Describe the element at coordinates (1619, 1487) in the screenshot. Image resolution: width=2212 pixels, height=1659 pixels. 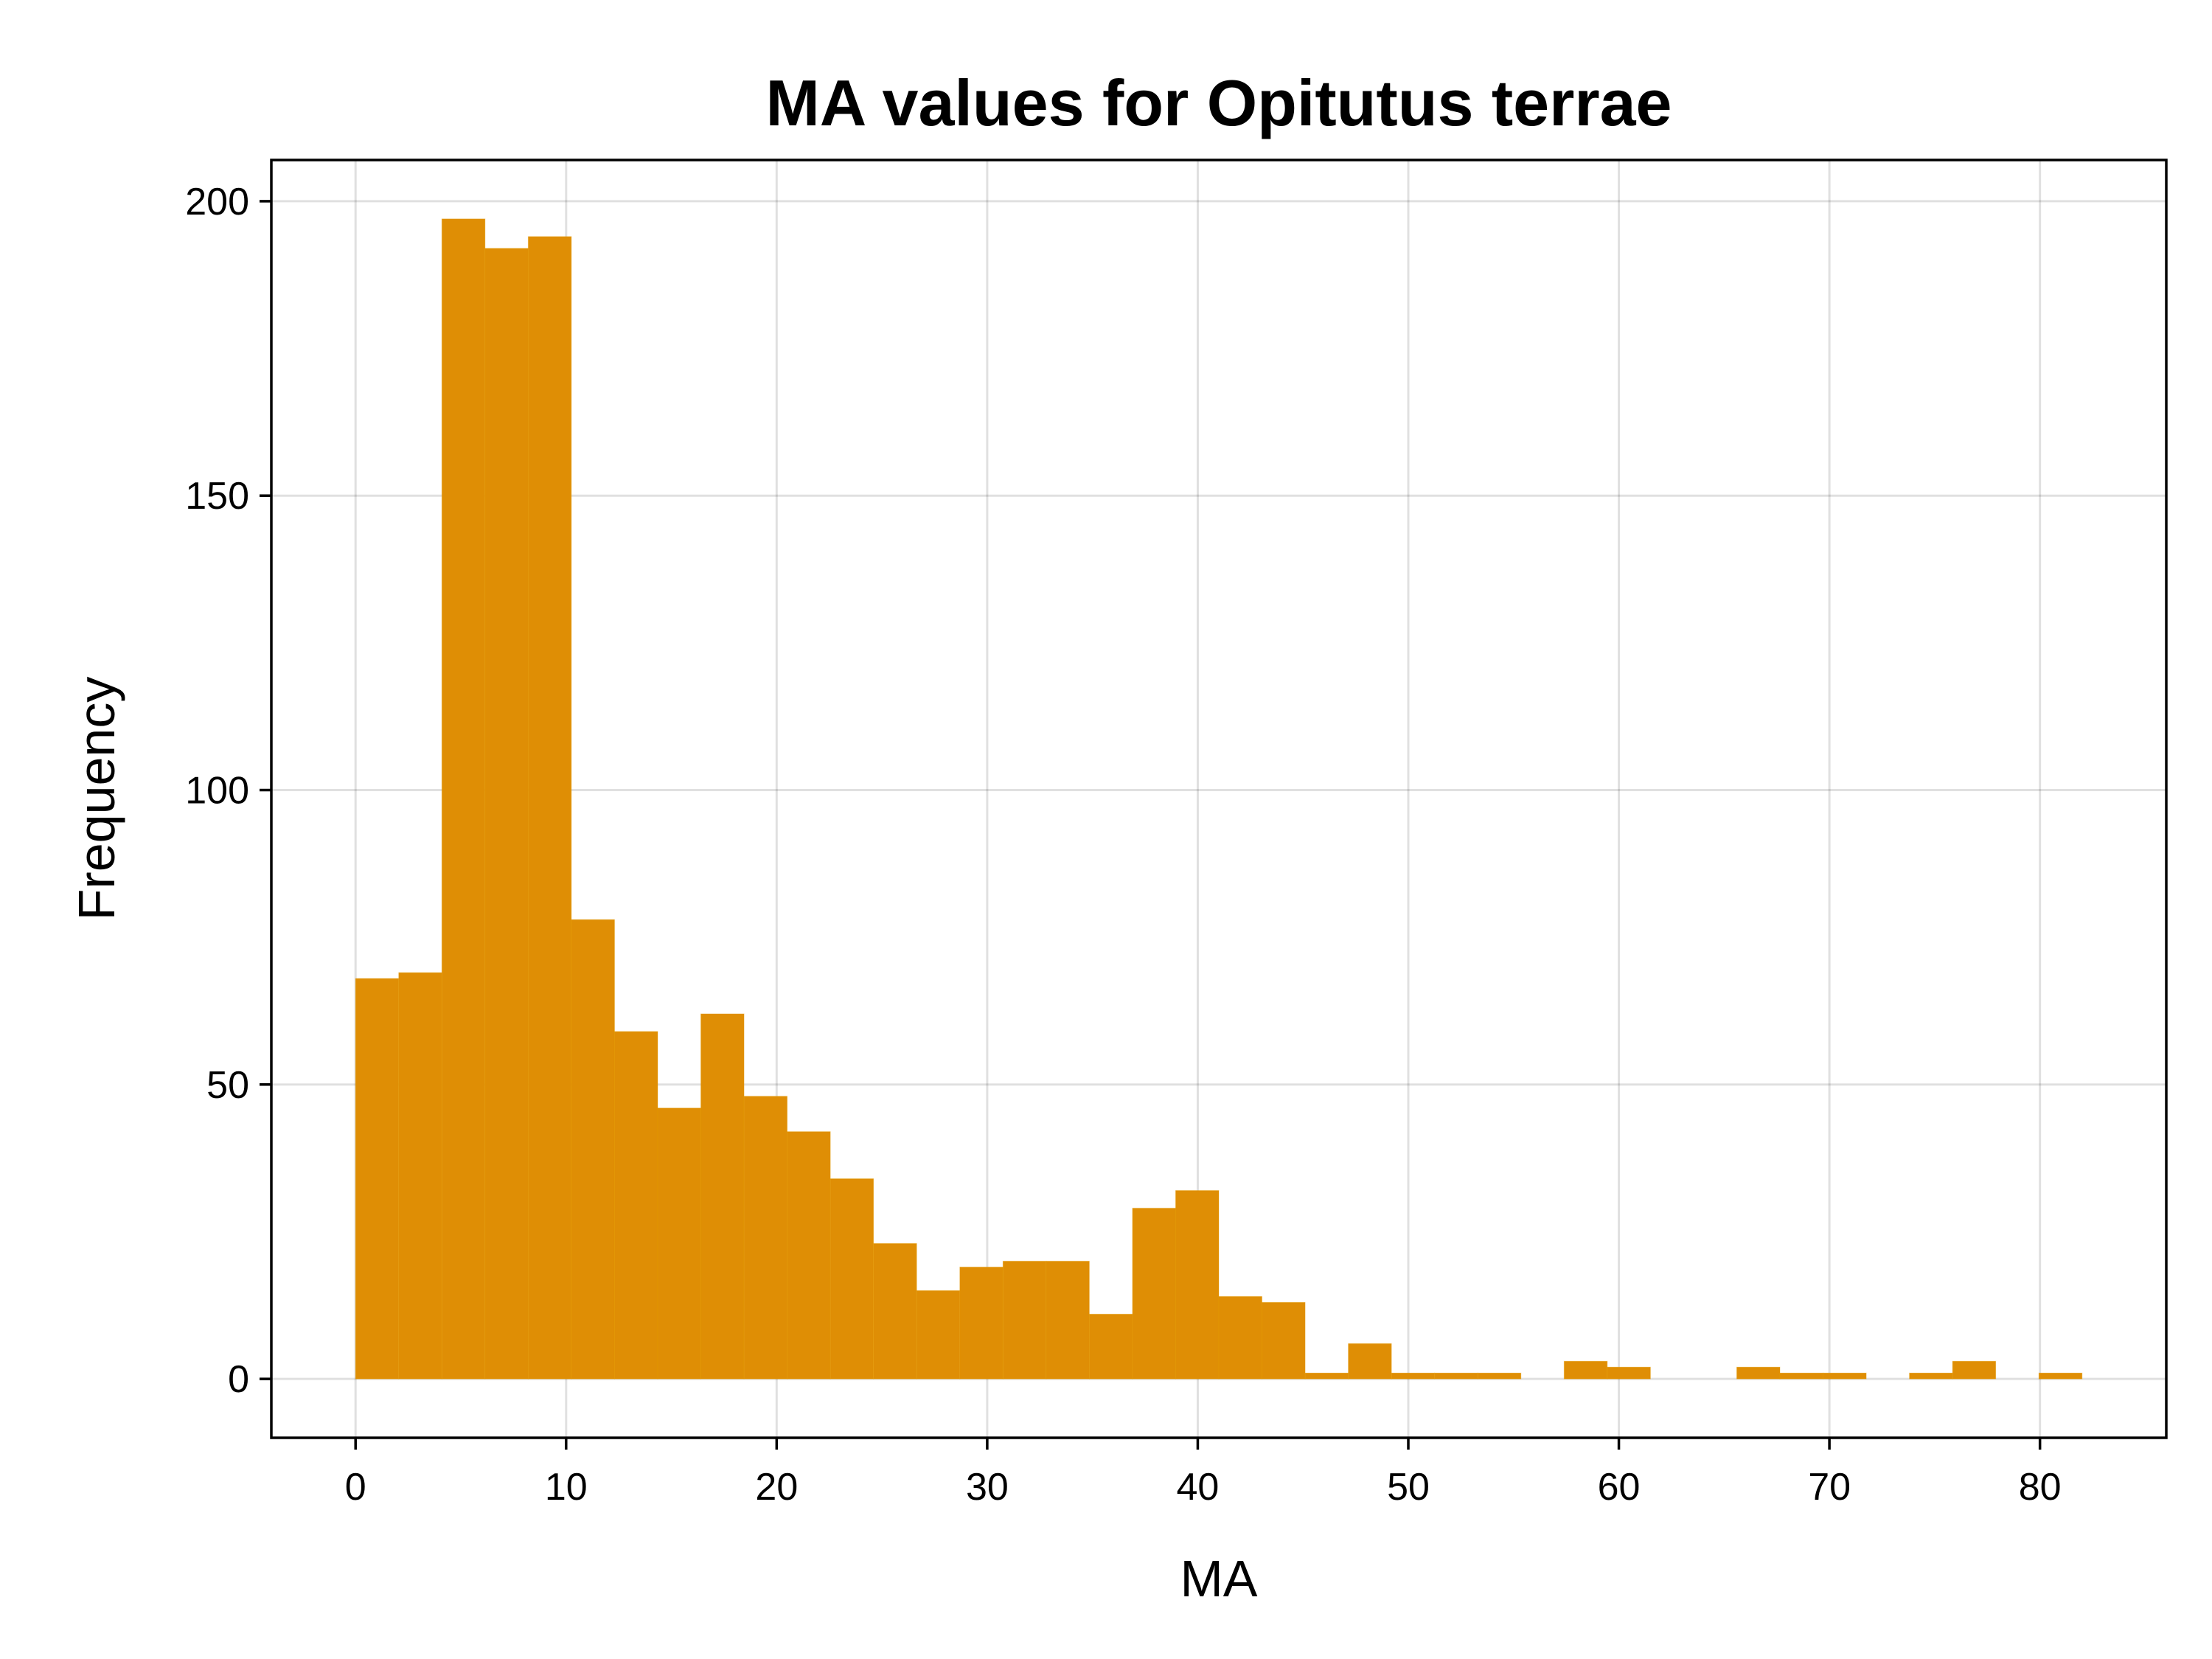
I see `x-tick-label: 60` at that location.